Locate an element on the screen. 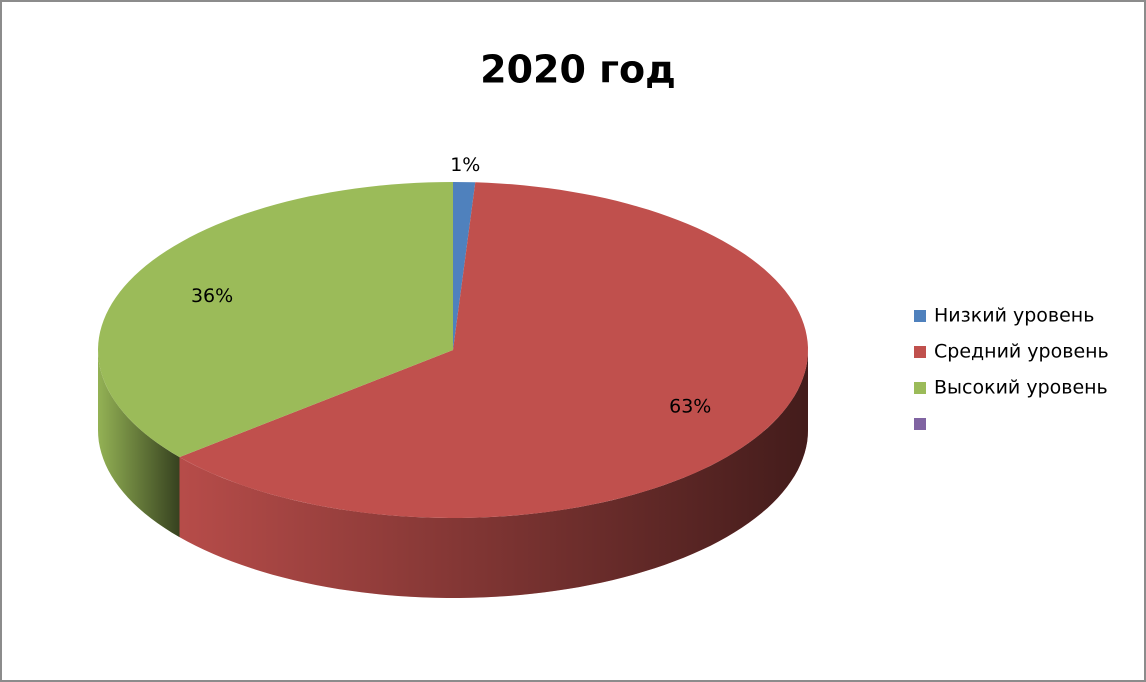 This screenshot has width=1146, height=682. pie-slice is located at coordinates (464, 266).